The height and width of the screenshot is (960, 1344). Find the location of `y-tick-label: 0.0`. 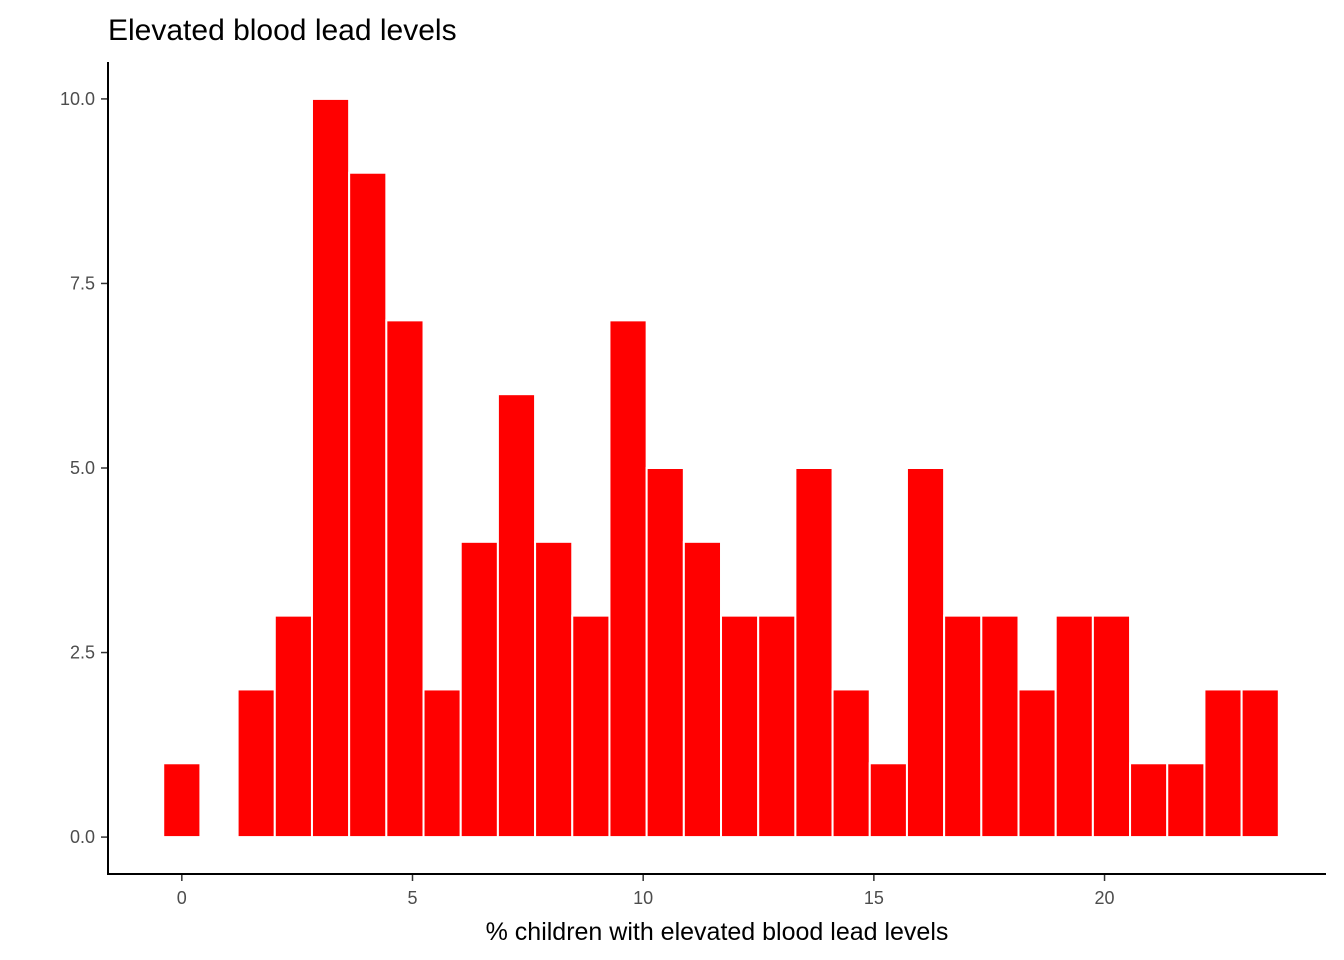

y-tick-label: 0.0 is located at coordinates (82, 837).